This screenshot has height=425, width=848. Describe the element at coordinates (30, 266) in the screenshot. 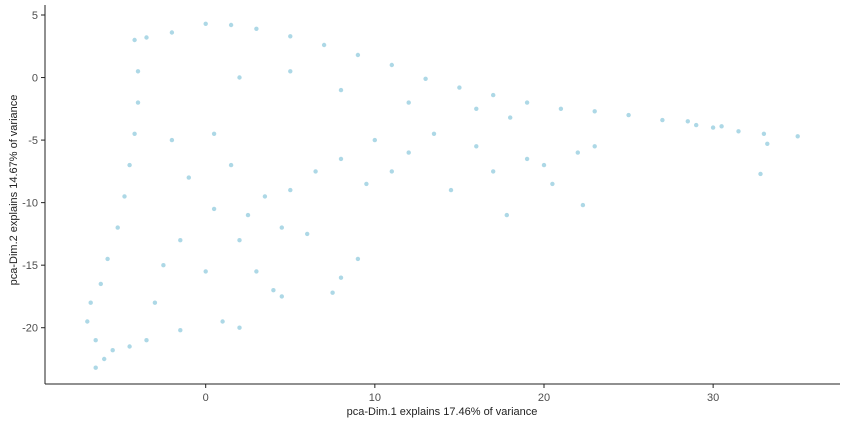

I see `y-tick-label: -15` at that location.